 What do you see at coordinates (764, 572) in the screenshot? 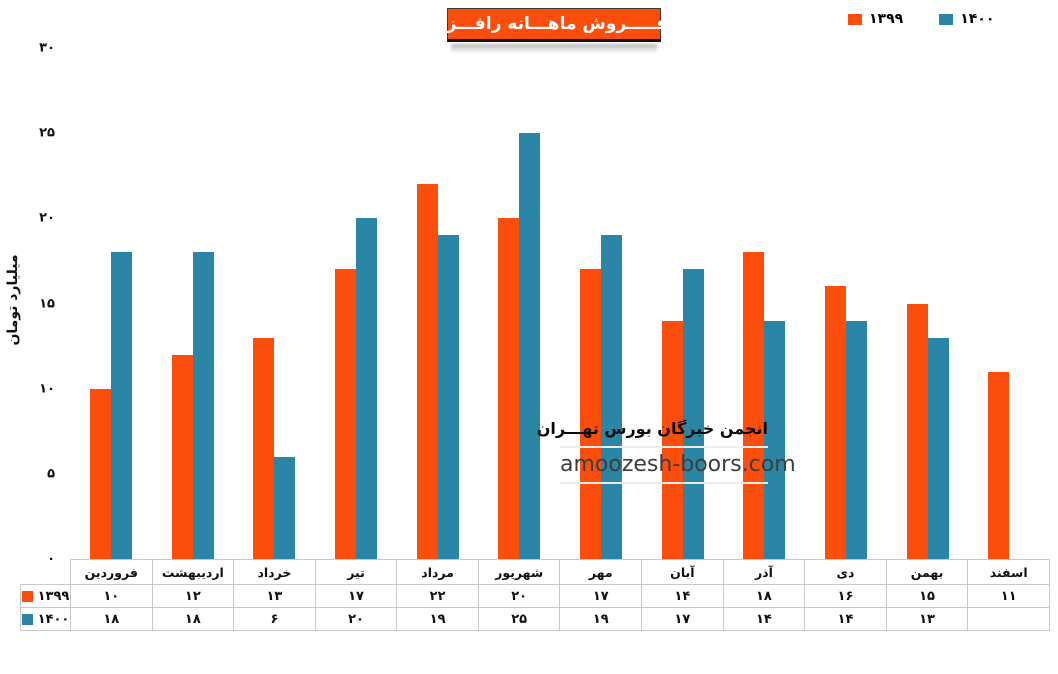
I see `table-month-header: آذر` at bounding box center [764, 572].